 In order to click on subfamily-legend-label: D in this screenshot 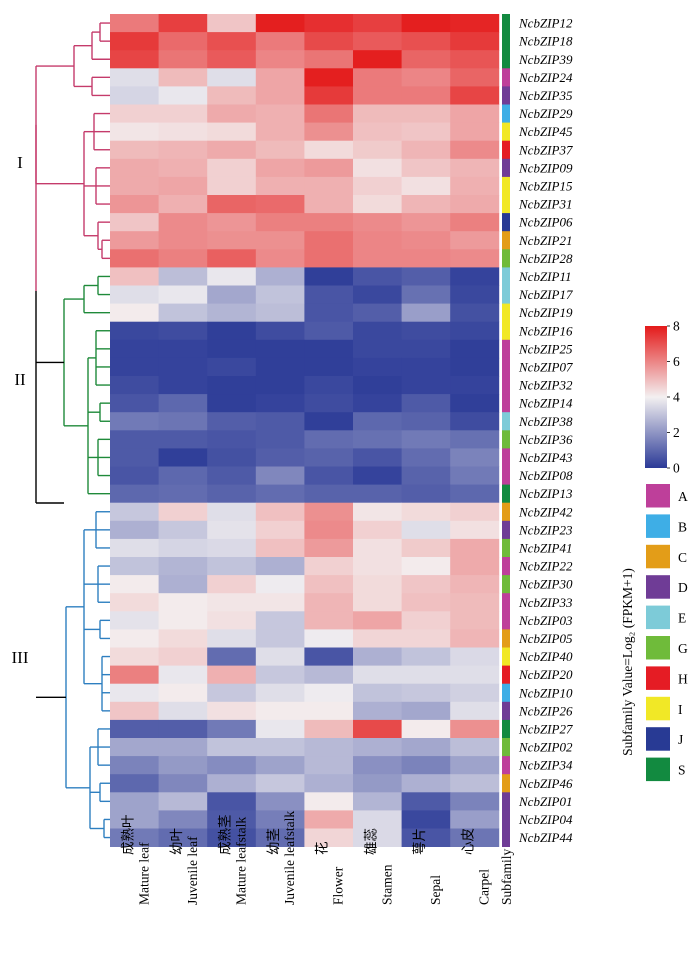, I will do `click(683, 587)`.